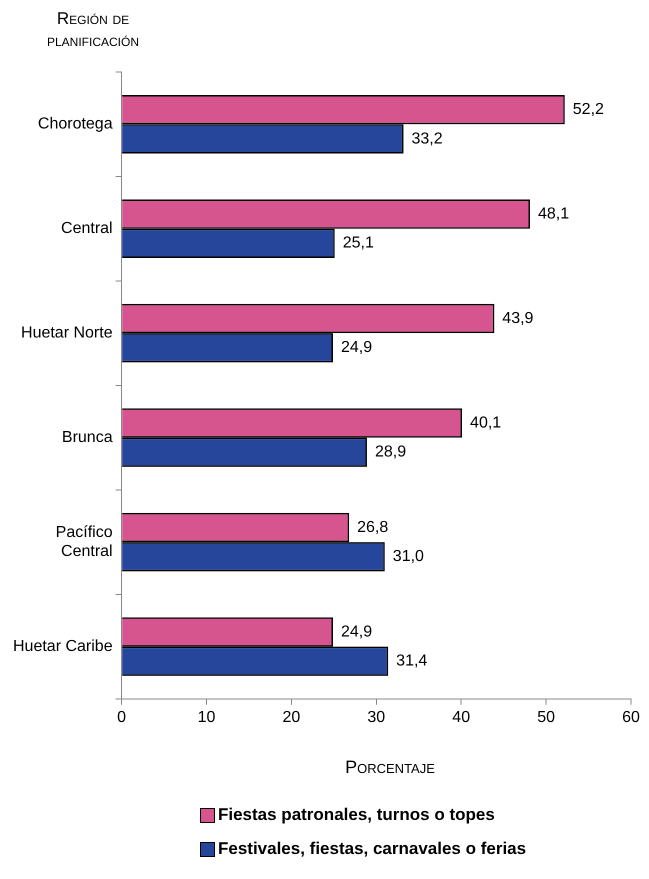 The width and height of the screenshot is (649, 879). What do you see at coordinates (121, 717) in the screenshot?
I see `x-tick-label: 0` at bounding box center [121, 717].